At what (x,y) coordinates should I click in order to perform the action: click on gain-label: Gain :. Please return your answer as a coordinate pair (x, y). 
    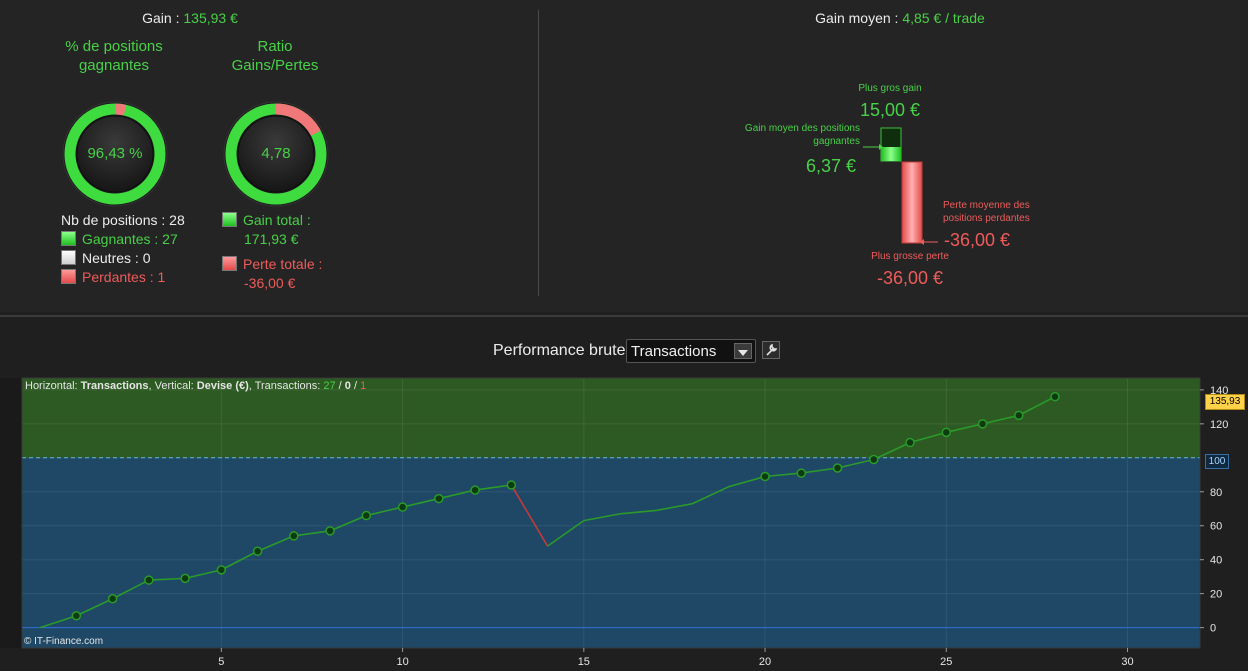
    Looking at the image, I should click on (161, 18).